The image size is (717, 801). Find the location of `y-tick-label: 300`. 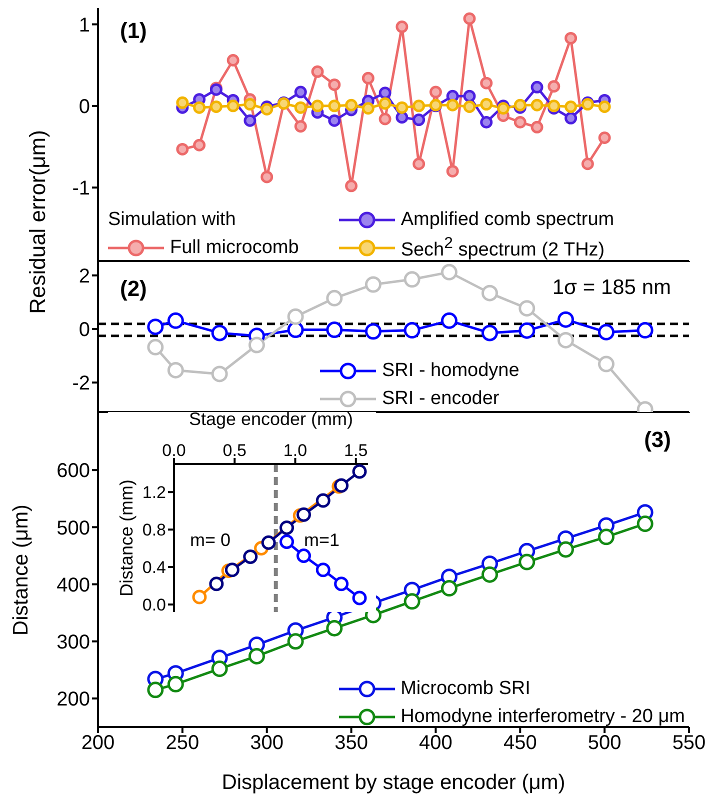

y-tick-label: 300 is located at coordinates (73, 642).